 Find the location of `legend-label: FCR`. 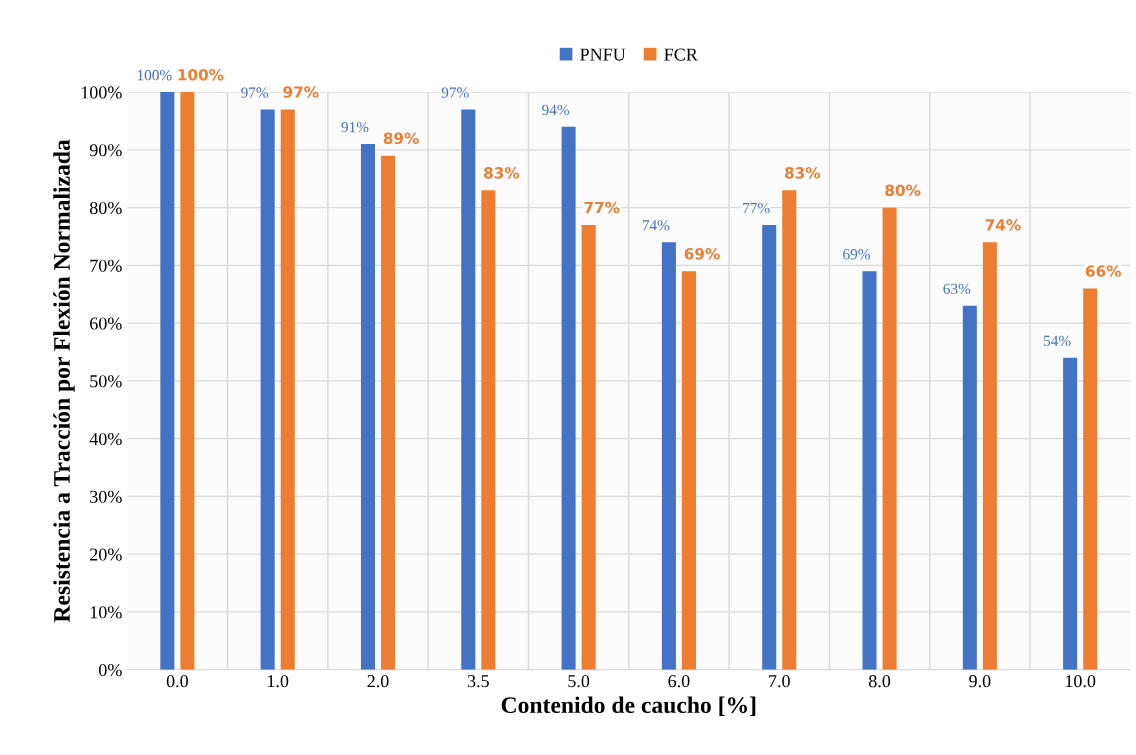

legend-label: FCR is located at coordinates (681, 54).